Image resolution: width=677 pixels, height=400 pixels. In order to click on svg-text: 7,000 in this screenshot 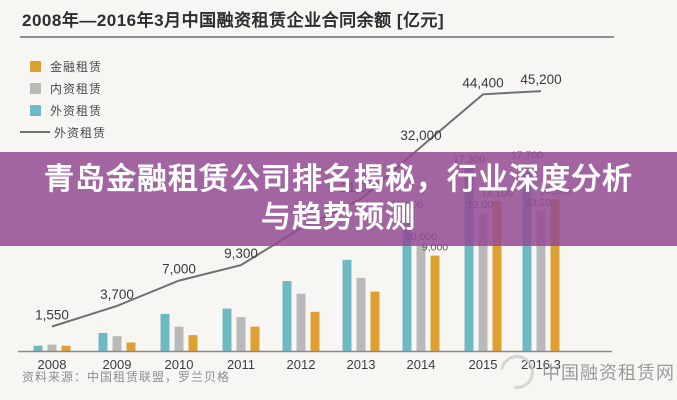, I will do `click(179, 269)`.